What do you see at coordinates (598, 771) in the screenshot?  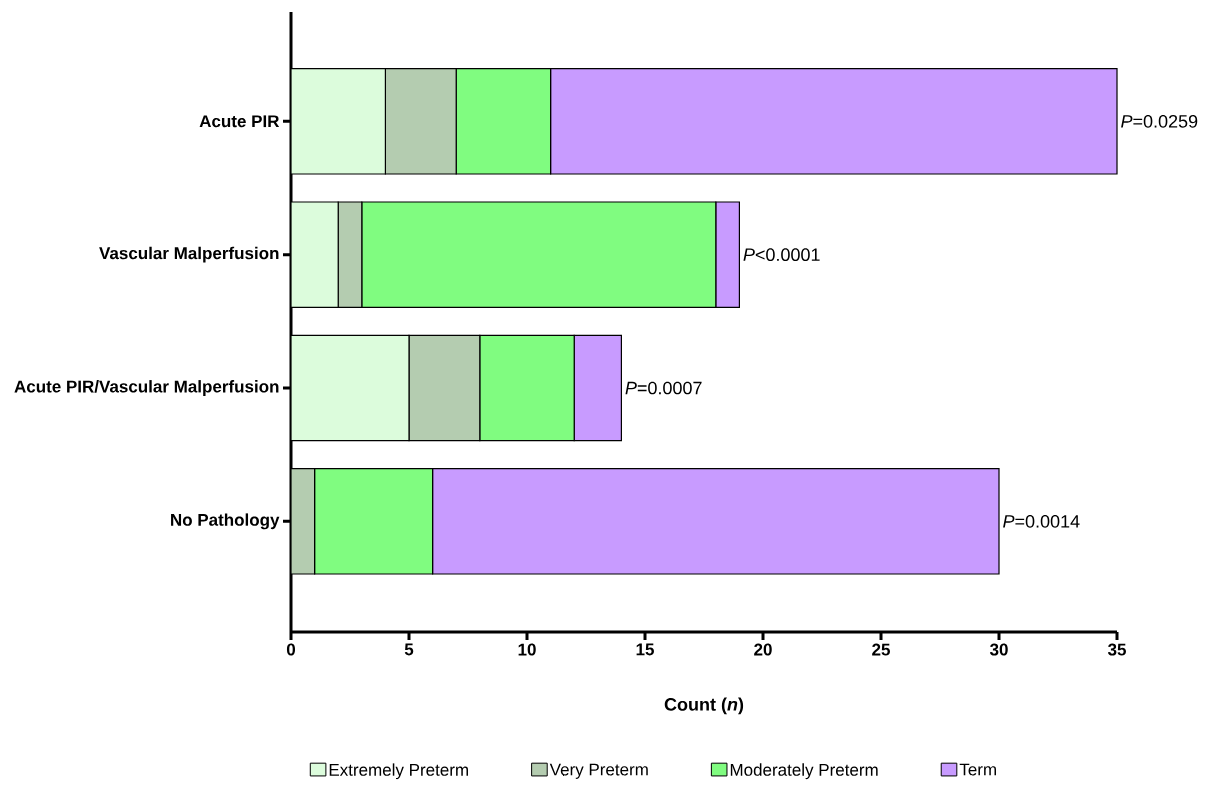 I see `legend-label: Very Preterm` at bounding box center [598, 771].